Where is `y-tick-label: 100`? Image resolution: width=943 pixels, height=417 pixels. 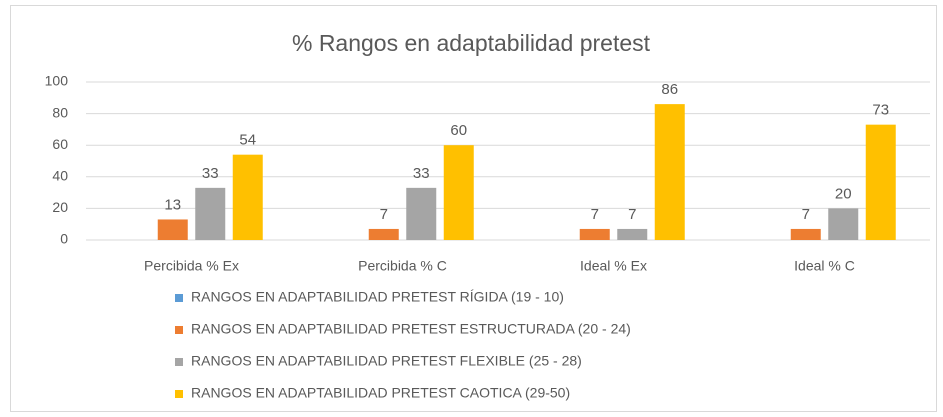
y-tick-label: 100 is located at coordinates (57, 81).